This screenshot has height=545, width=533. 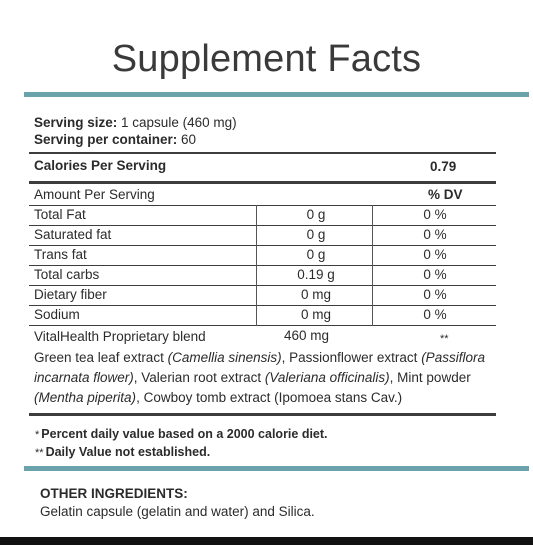 I want to click on serving-container-line: Serving per container: 60, so click(x=135, y=139).